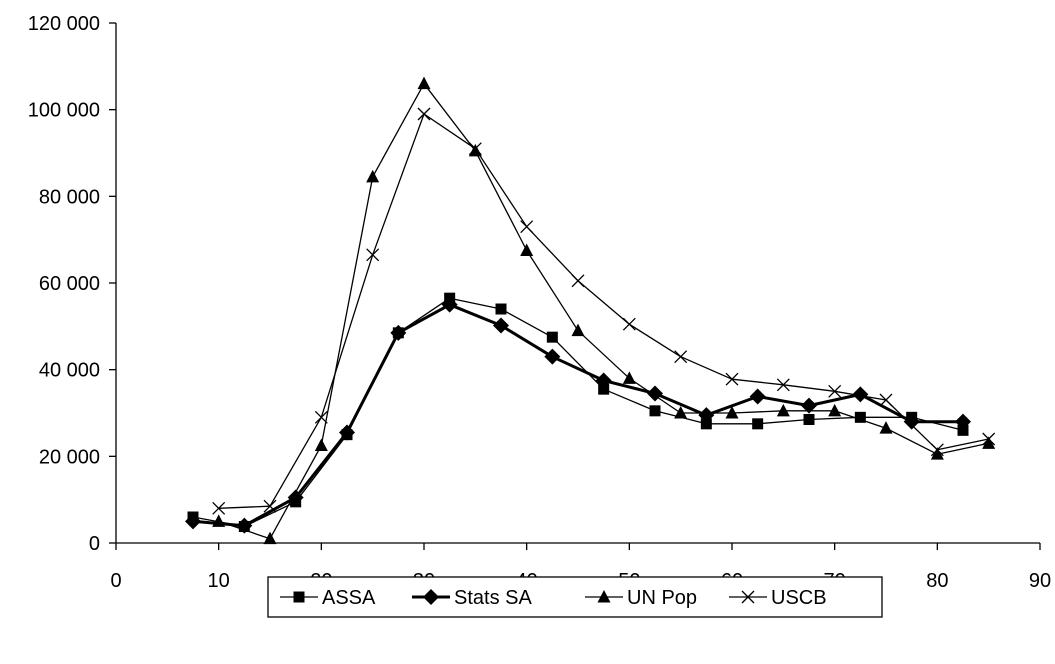 The image size is (1055, 664). Describe the element at coordinates (219, 581) in the screenshot. I see `x-tick-label: 10` at that location.